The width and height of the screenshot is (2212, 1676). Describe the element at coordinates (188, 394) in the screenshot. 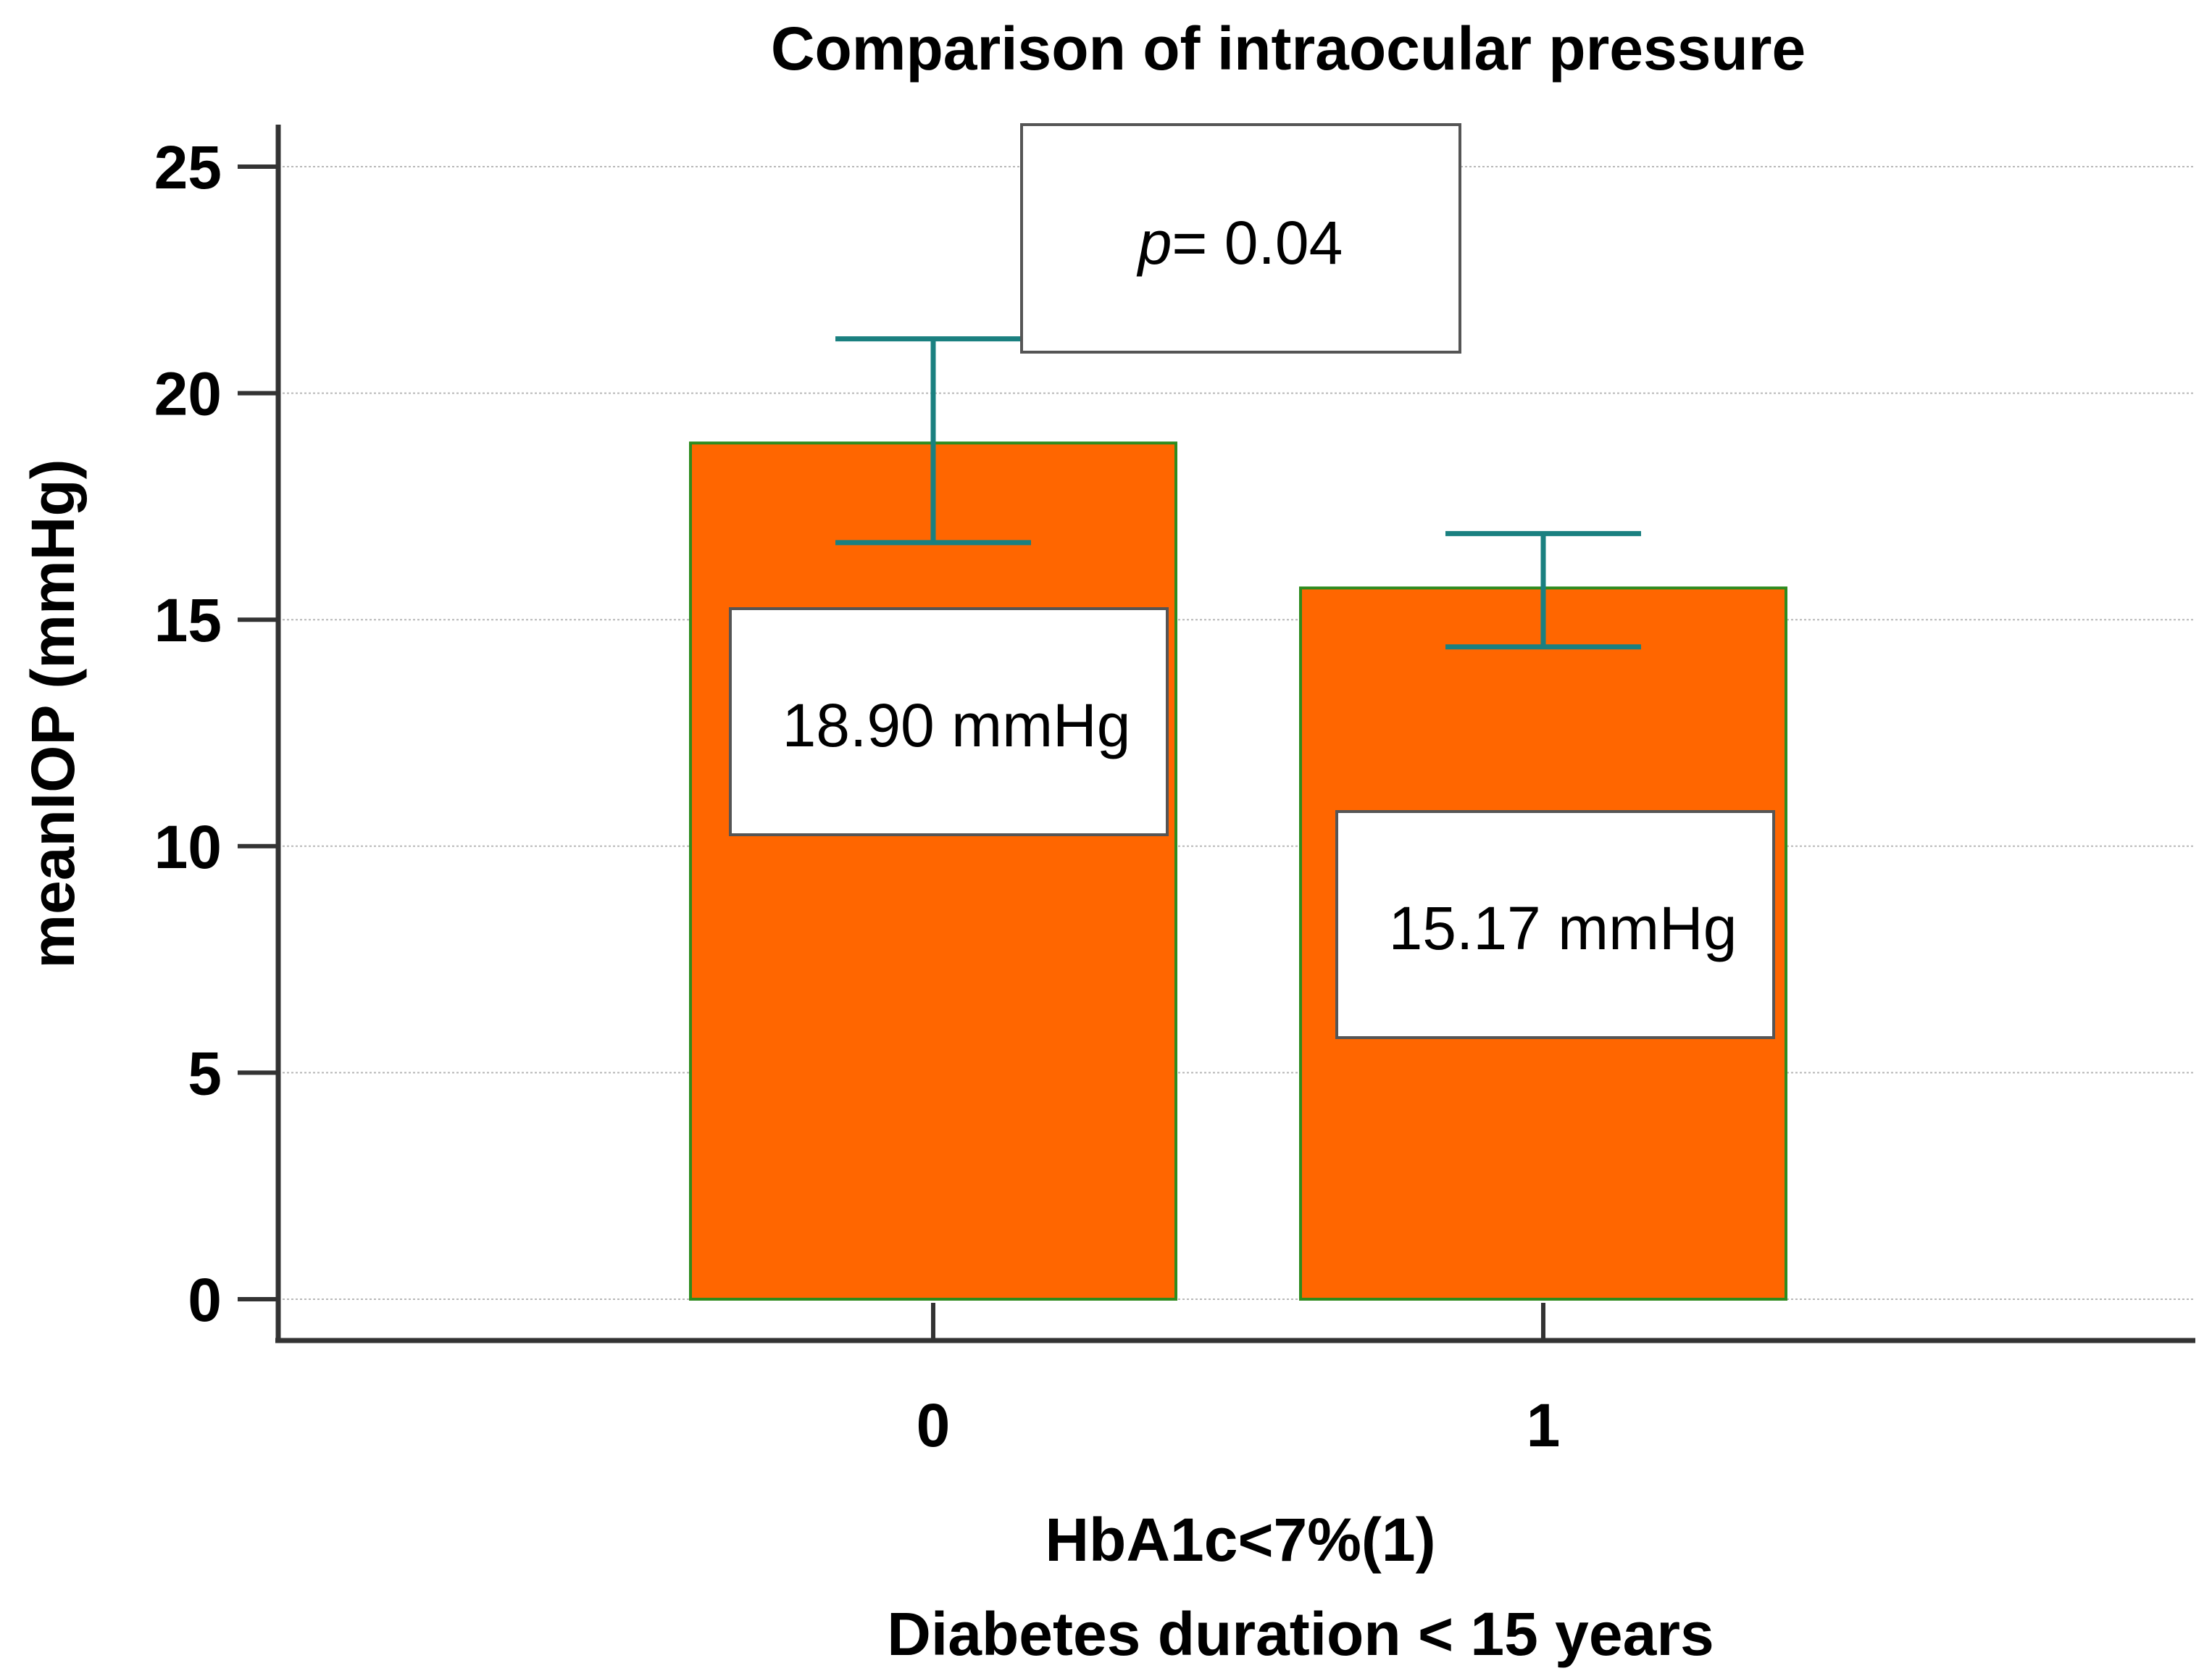

I see `y-tick-label-20: 20` at that location.